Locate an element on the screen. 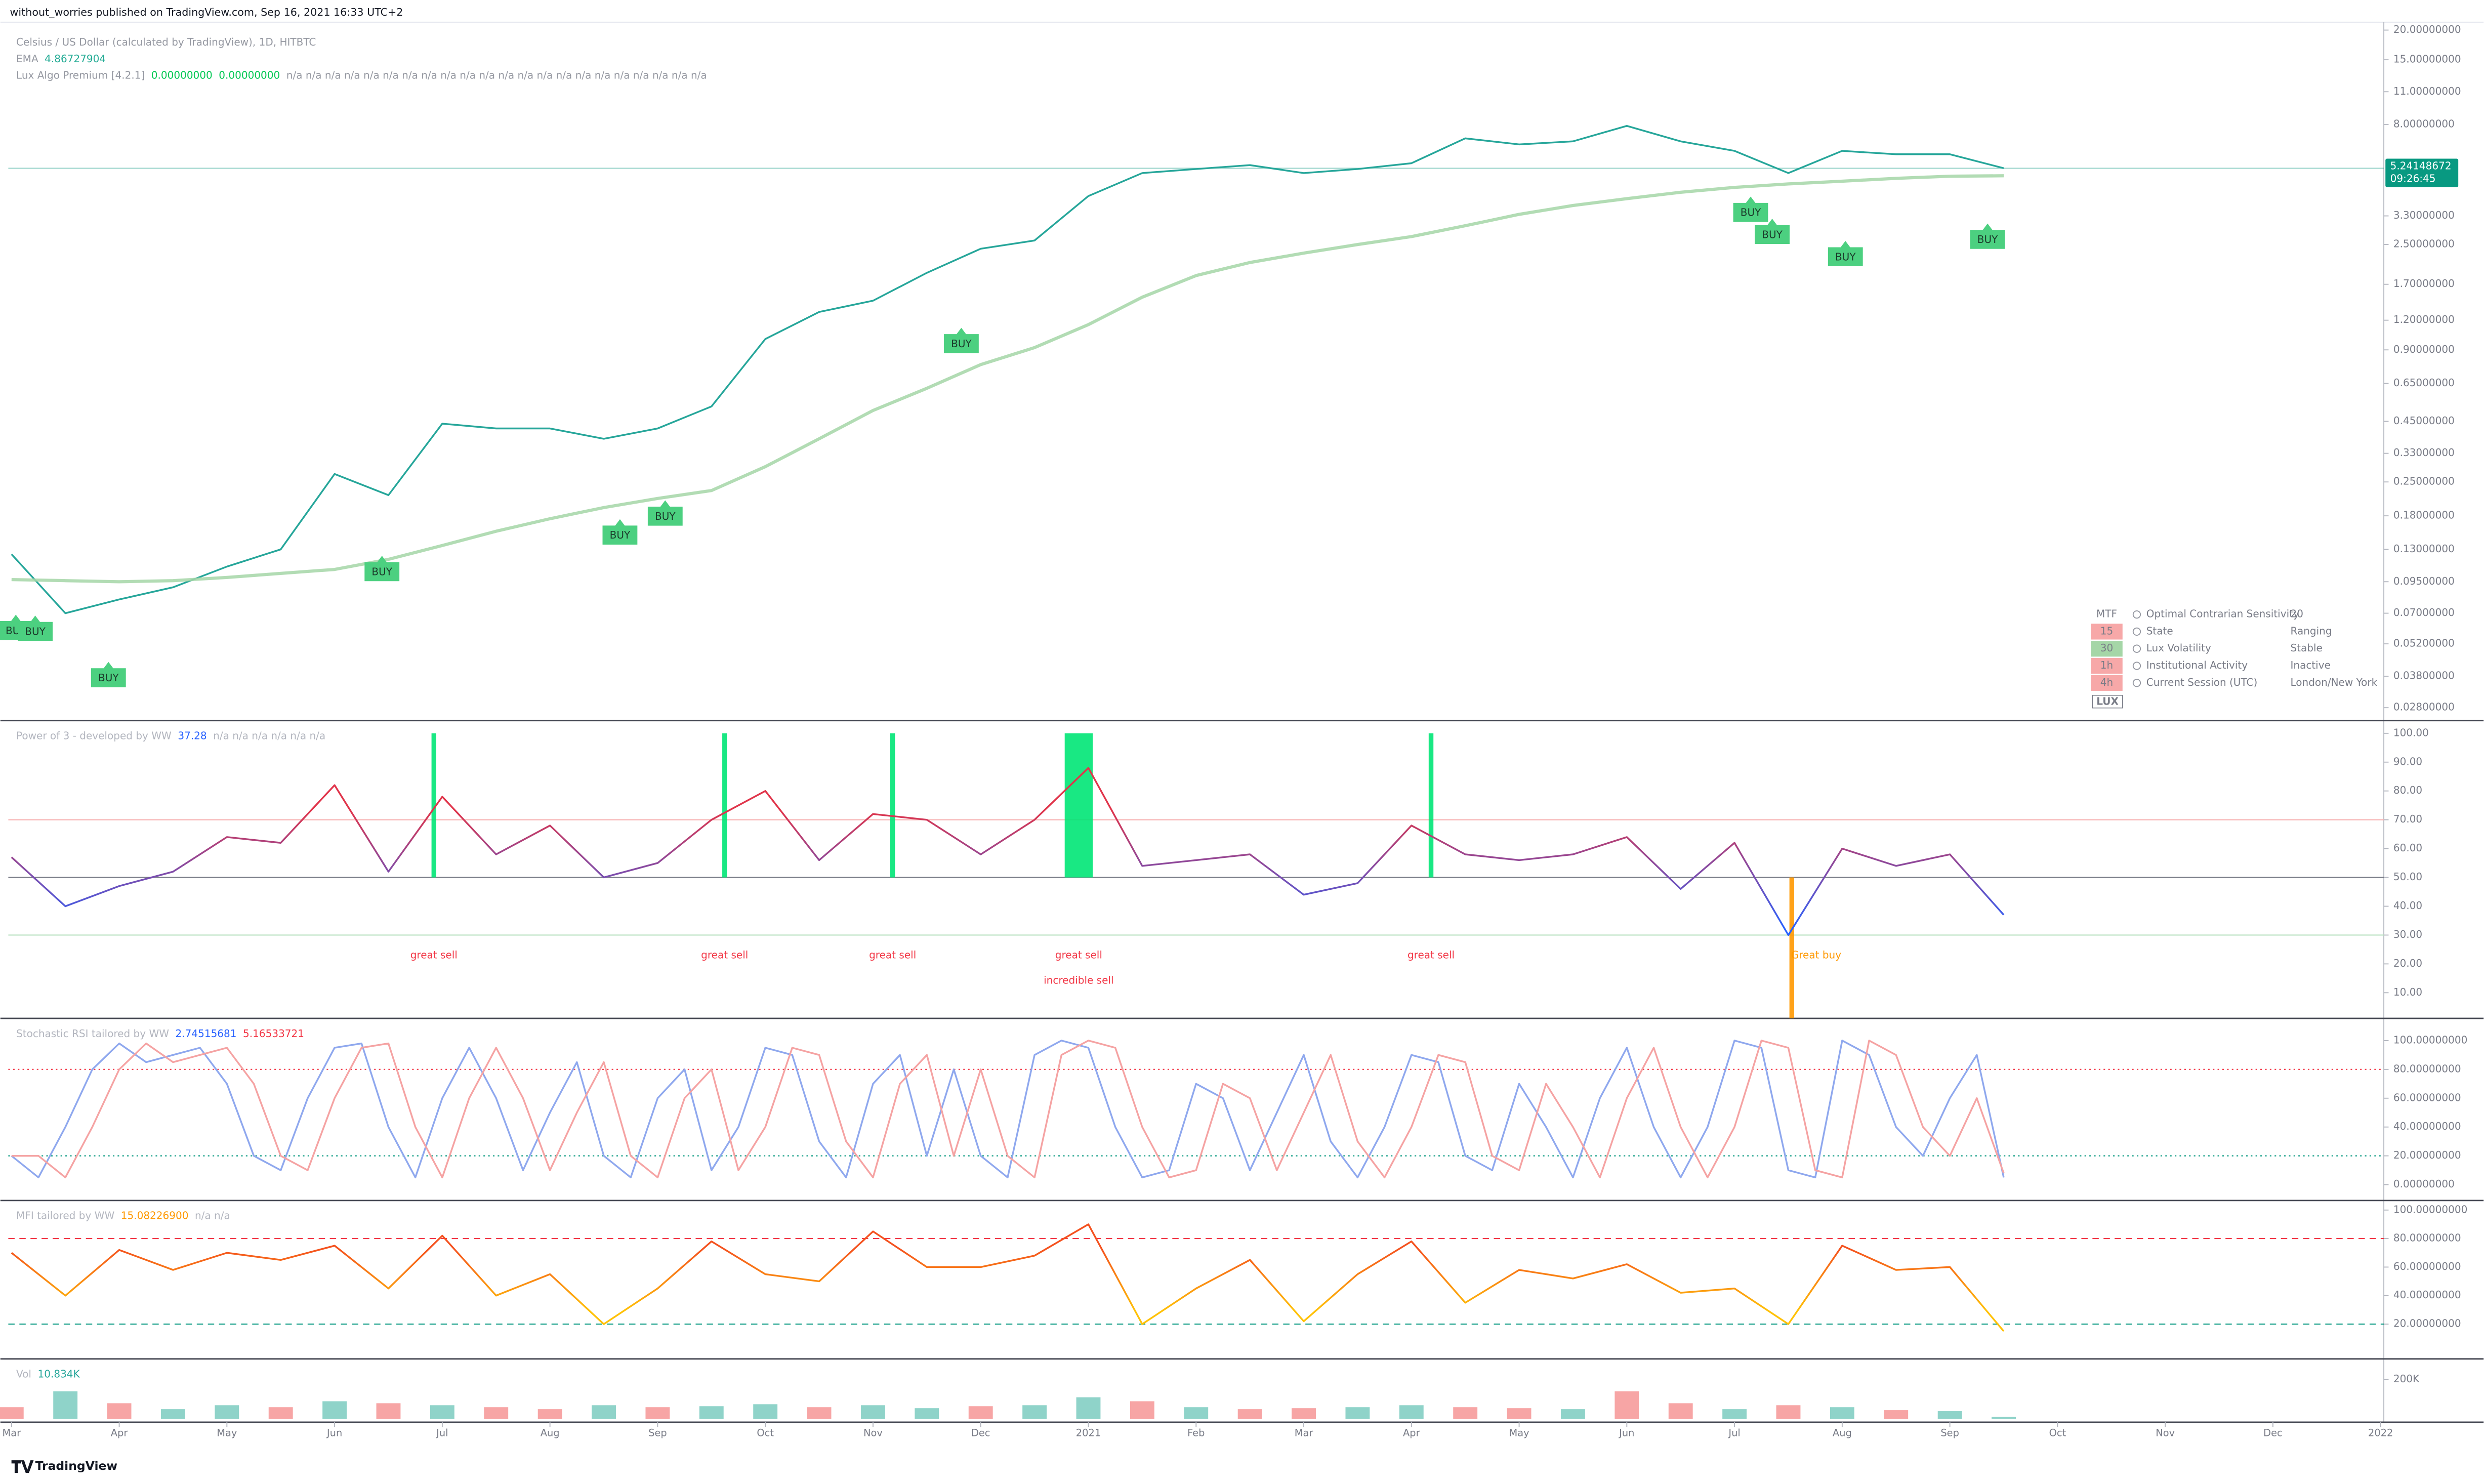  y-tick-label: 0.45000000 is located at coordinates (2424, 421).